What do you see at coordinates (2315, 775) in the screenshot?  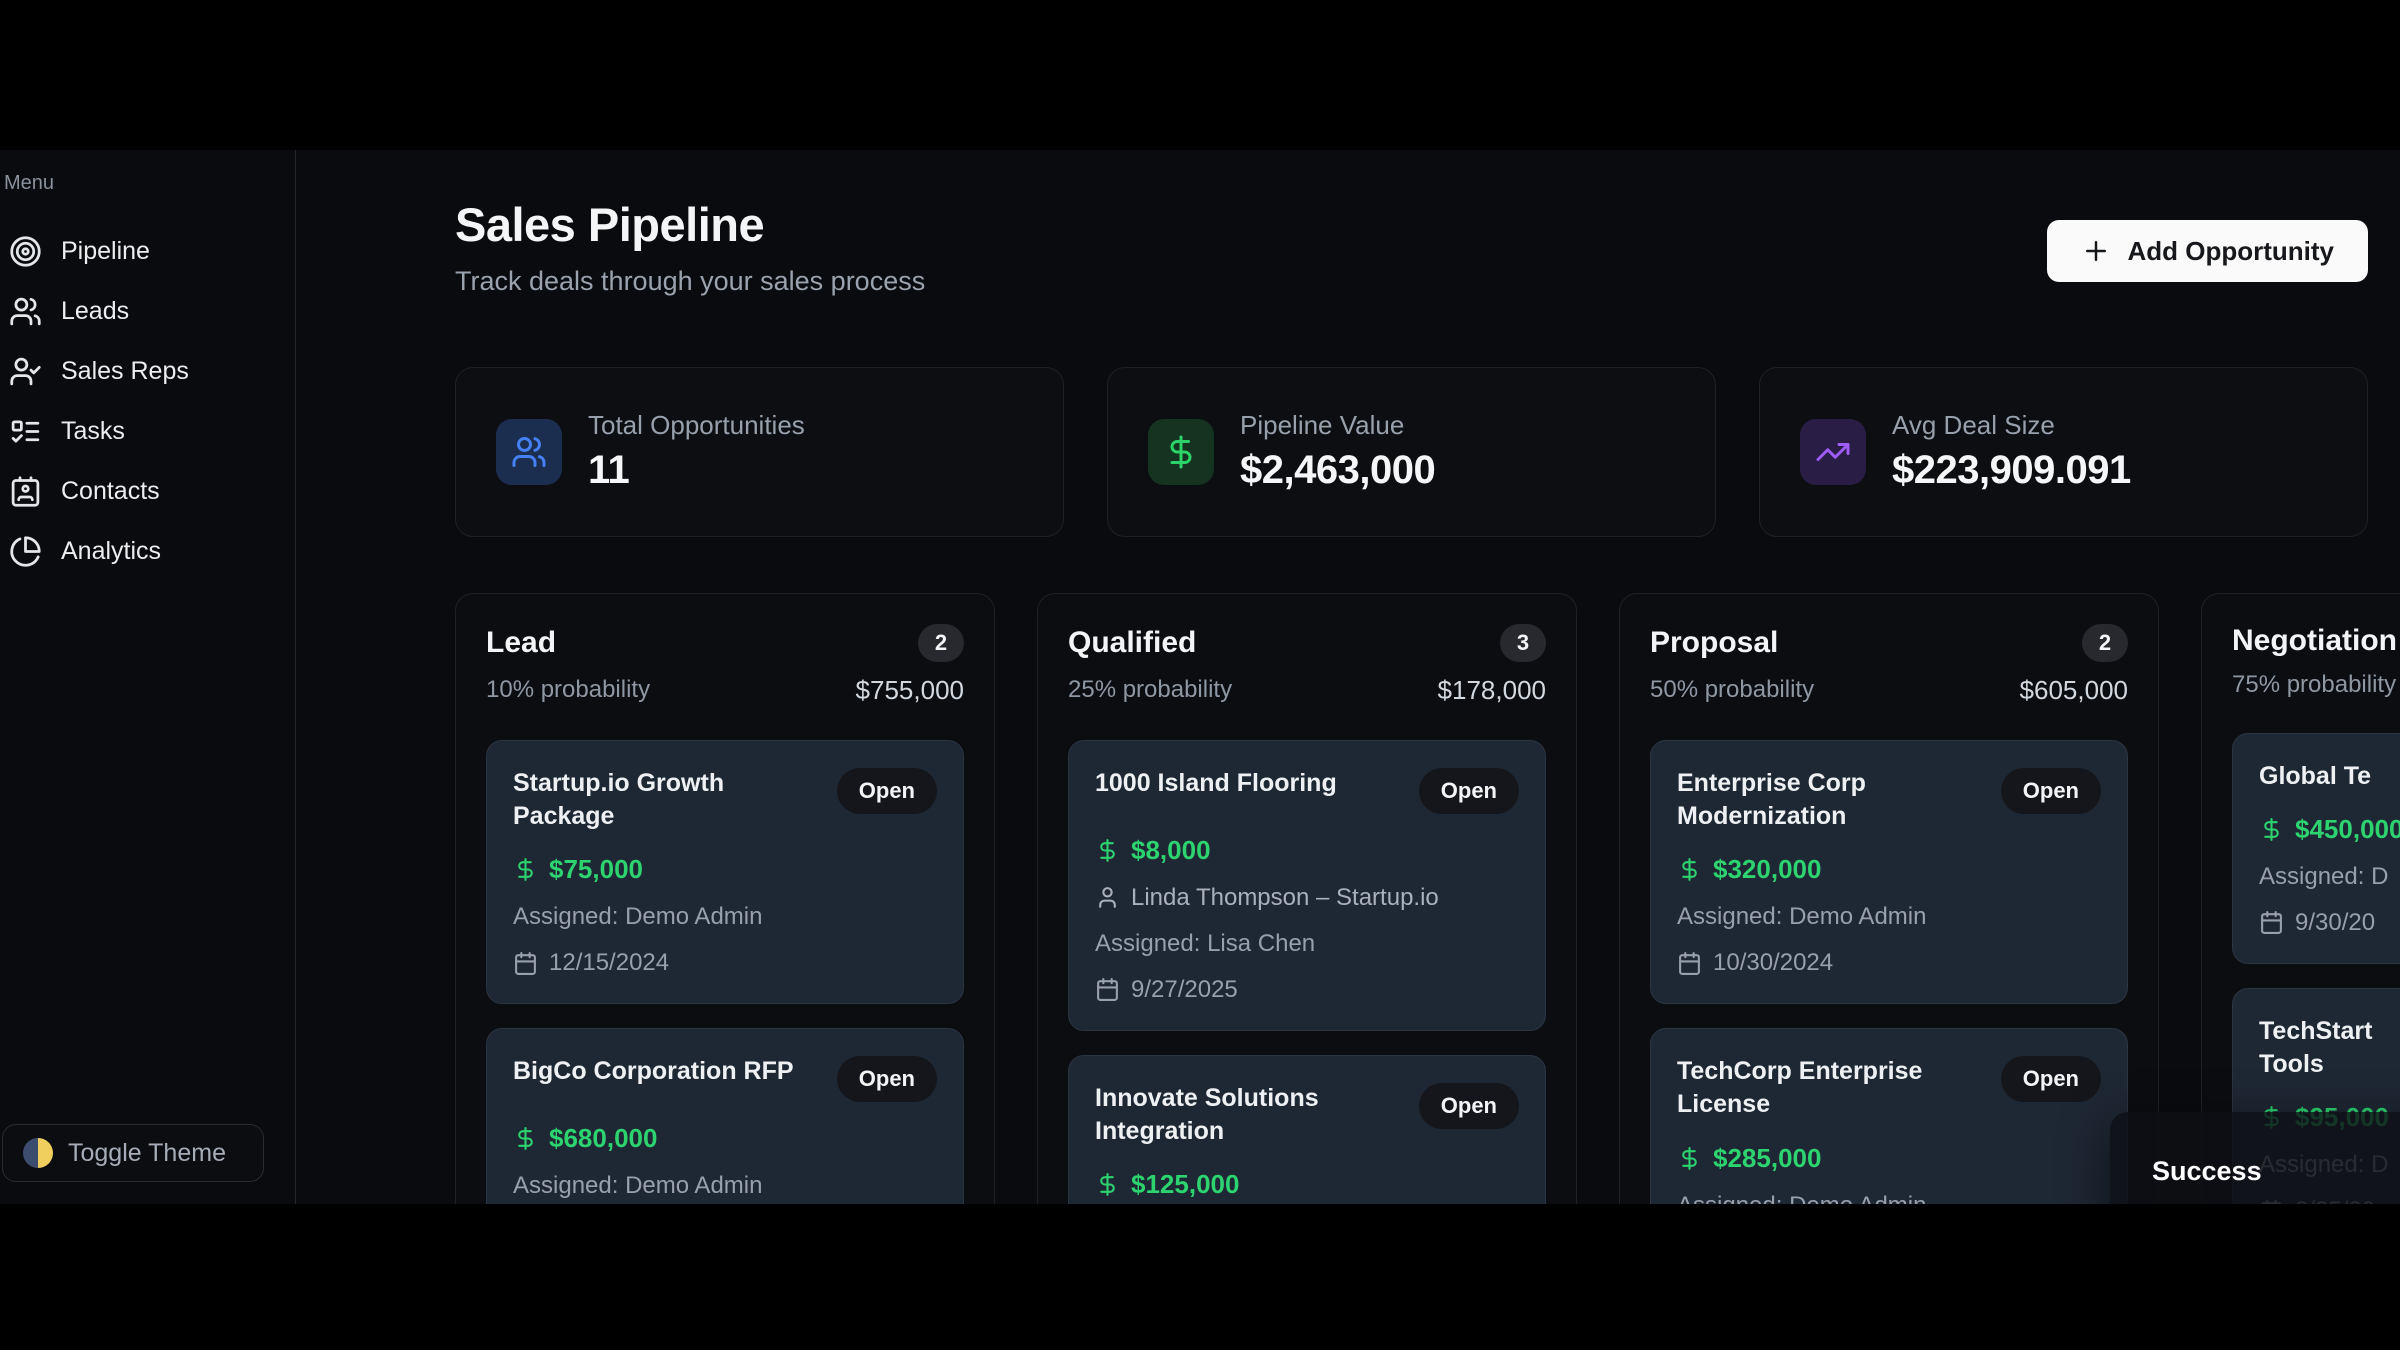 I see `deal-title: Global Te` at bounding box center [2315, 775].